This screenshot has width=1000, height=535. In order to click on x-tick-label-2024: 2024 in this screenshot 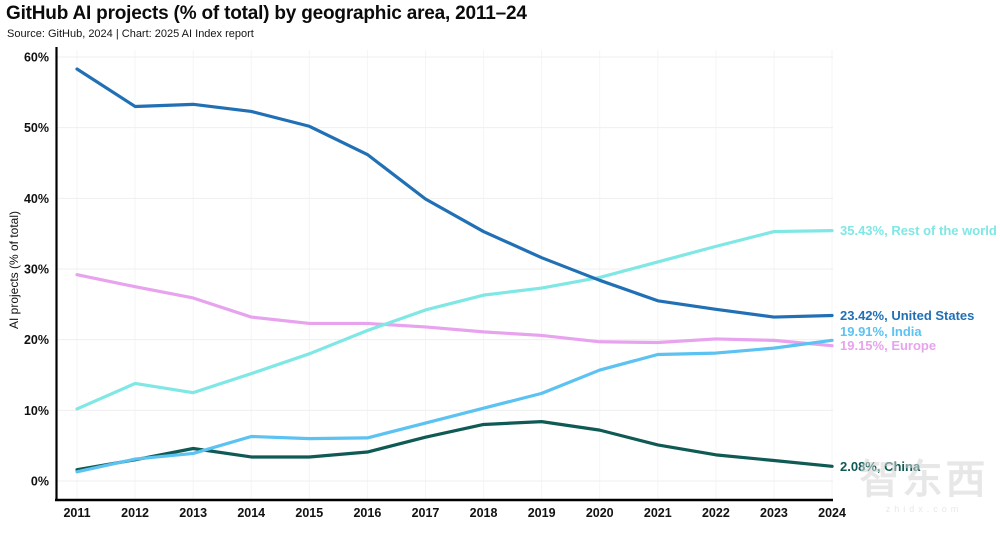, I will do `click(832, 513)`.